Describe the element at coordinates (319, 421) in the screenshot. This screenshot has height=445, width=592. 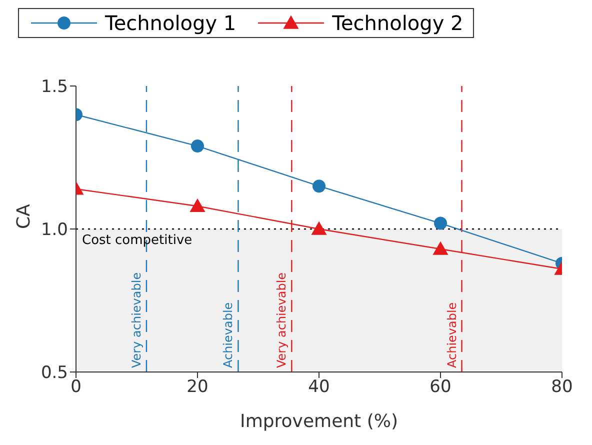
I see `x-axis-title: Improvement (%)` at that location.